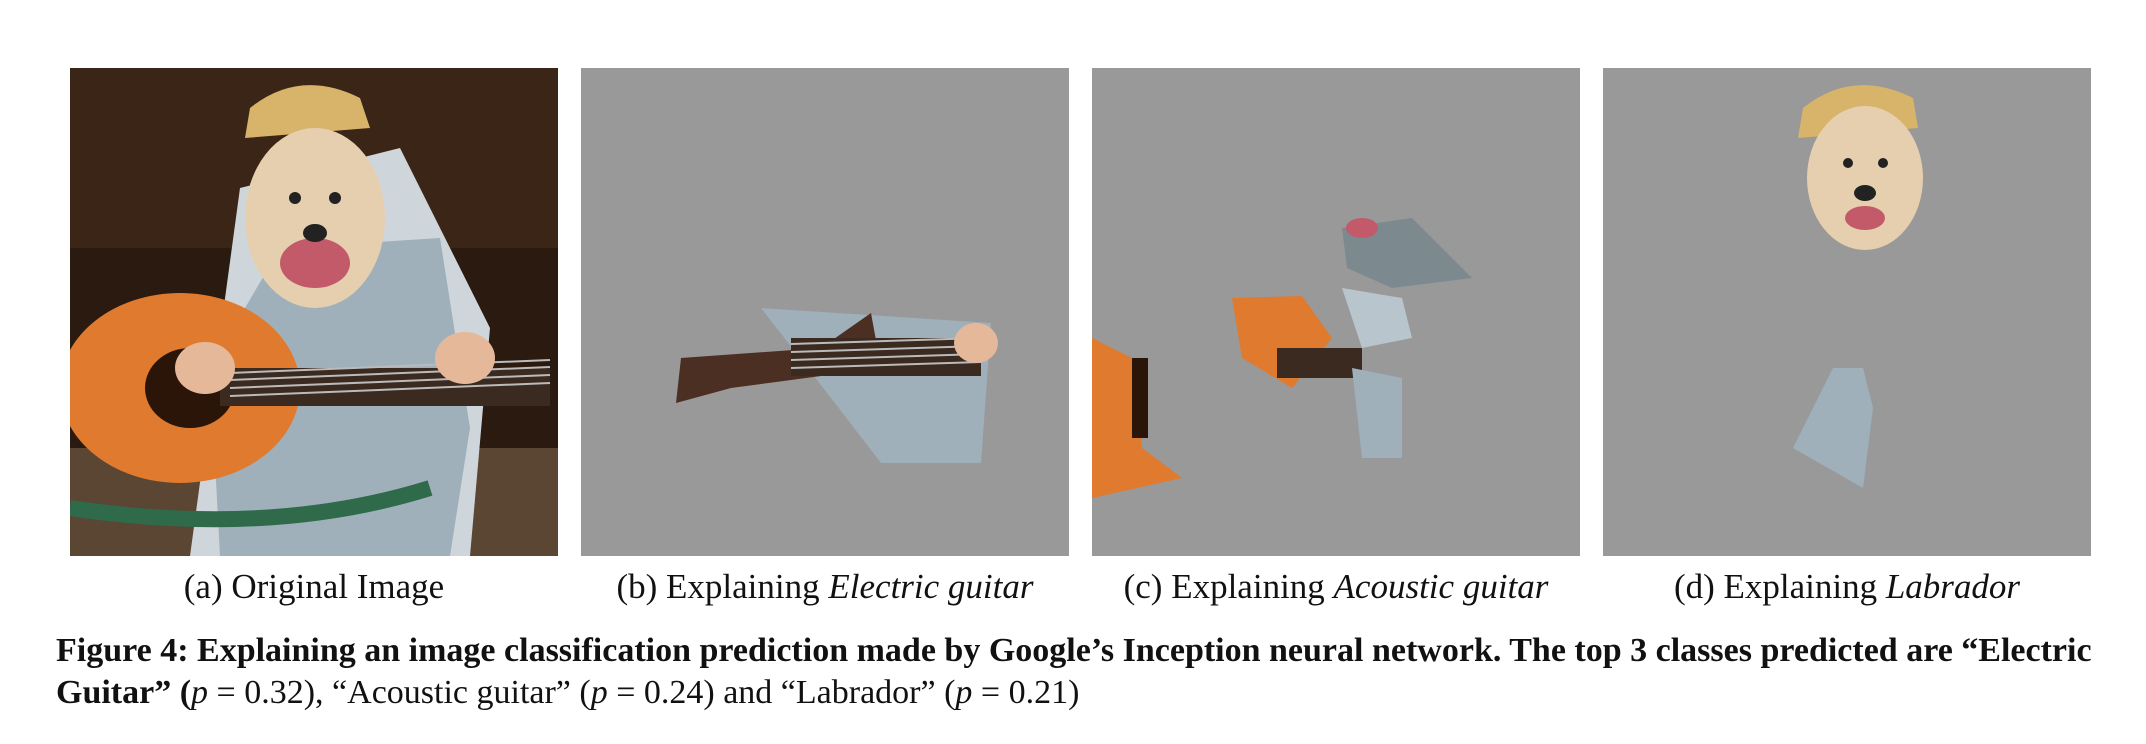  I want to click on explanation-acoustic-guitar, so click(1336, 312).